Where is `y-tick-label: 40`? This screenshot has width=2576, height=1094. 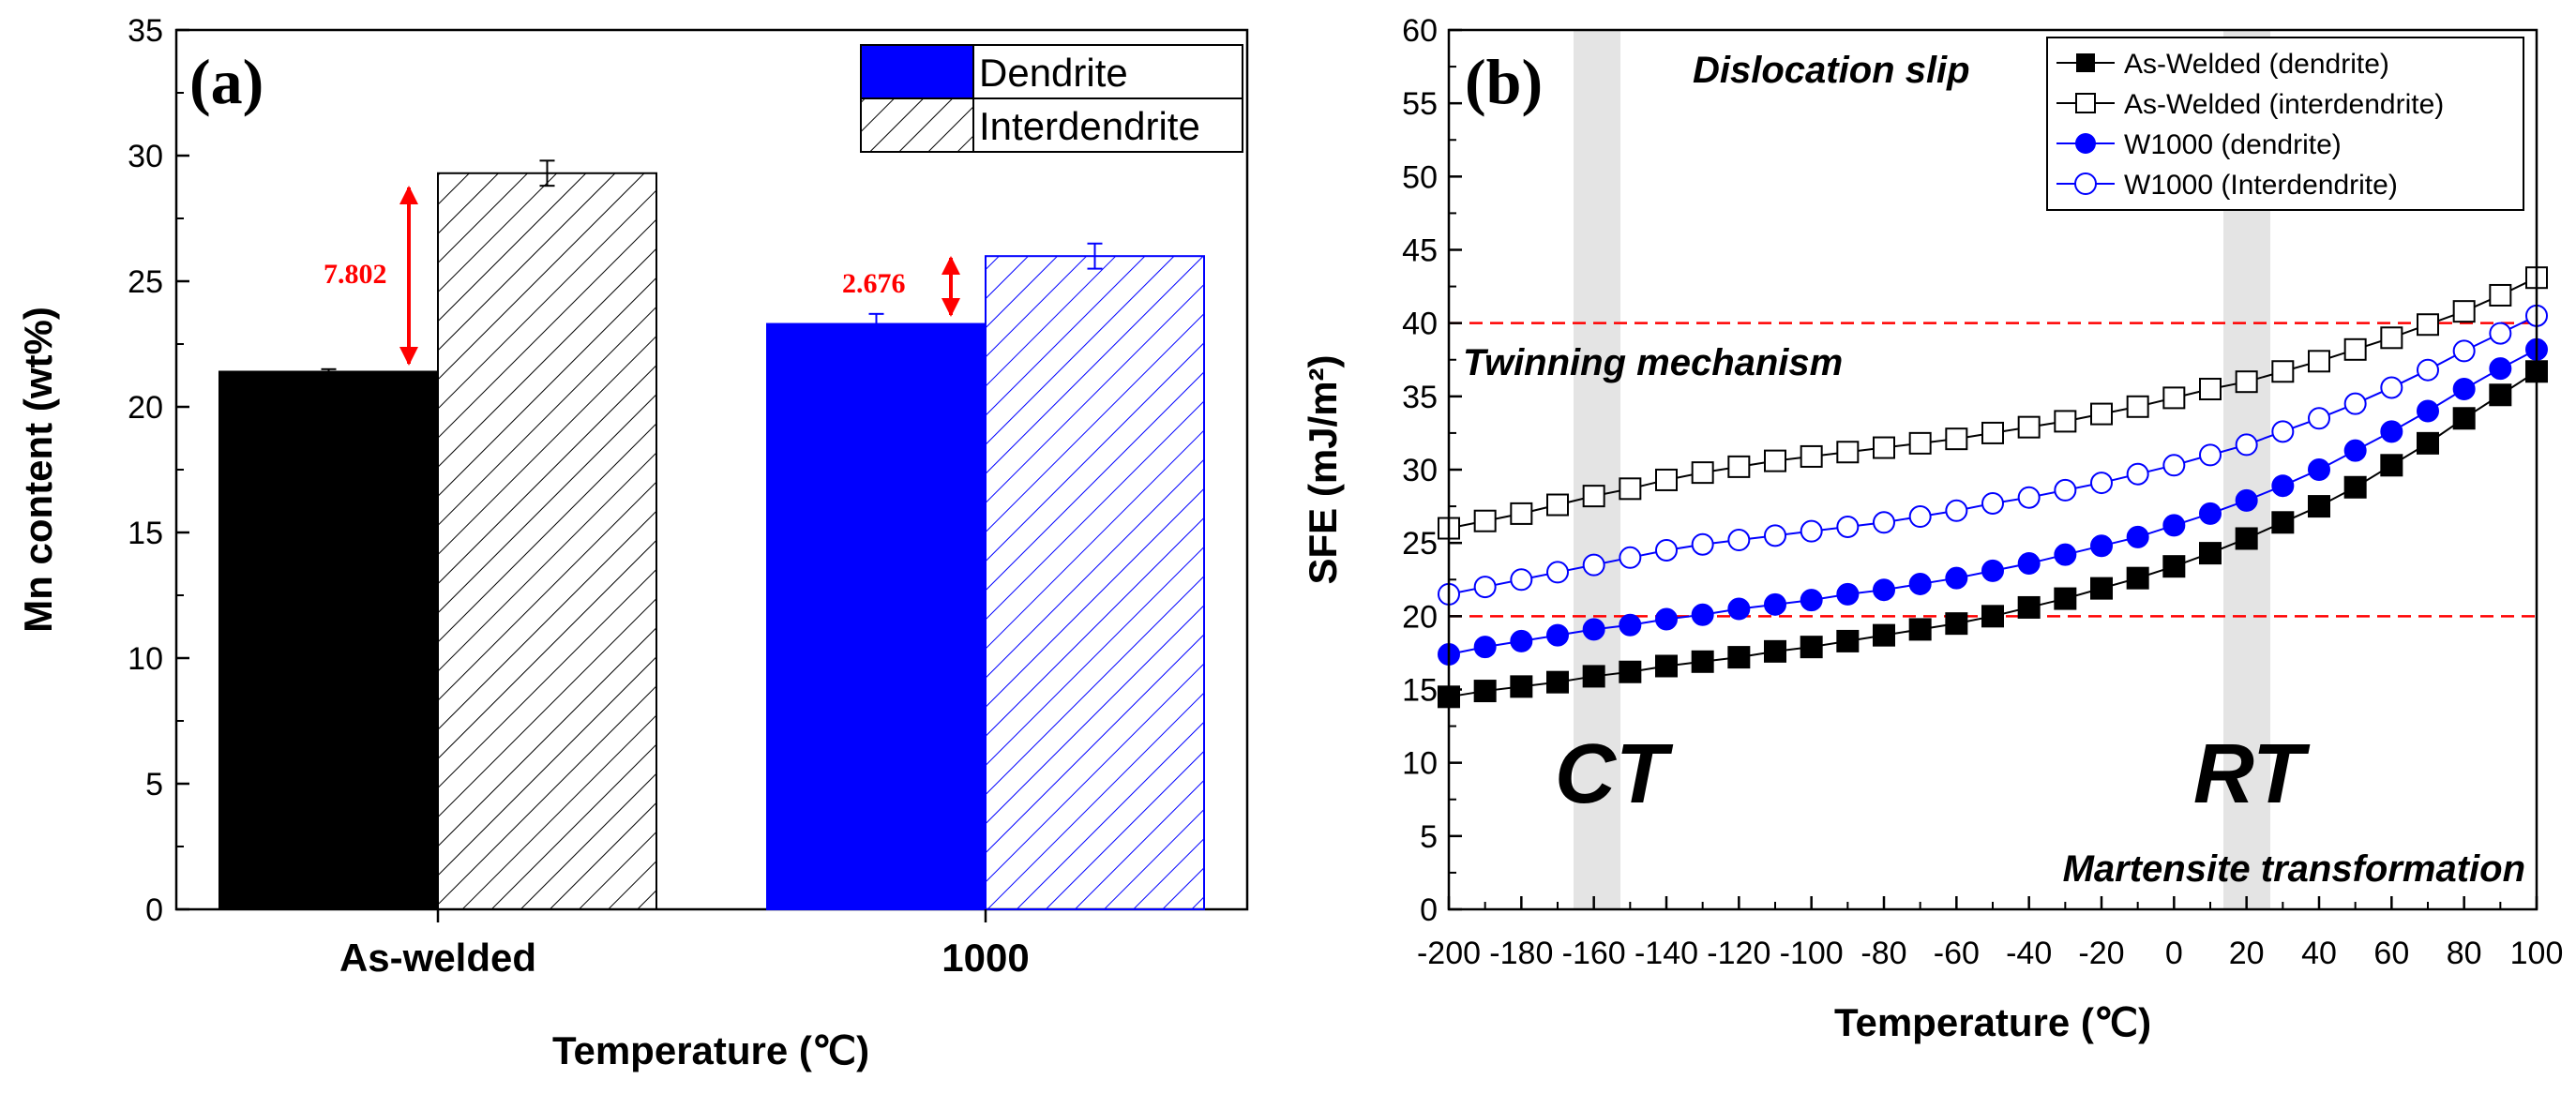 y-tick-label: 40 is located at coordinates (1420, 324).